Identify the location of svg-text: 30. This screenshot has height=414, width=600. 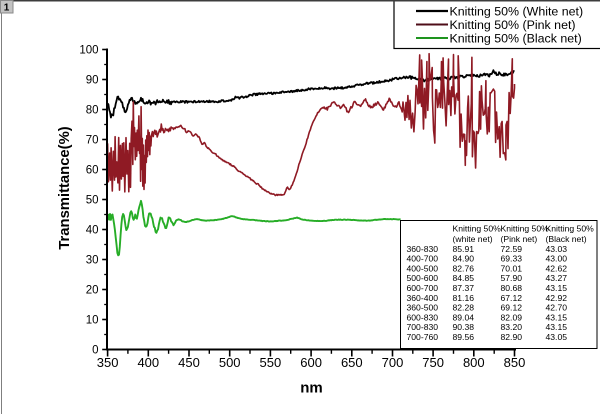
(92, 260).